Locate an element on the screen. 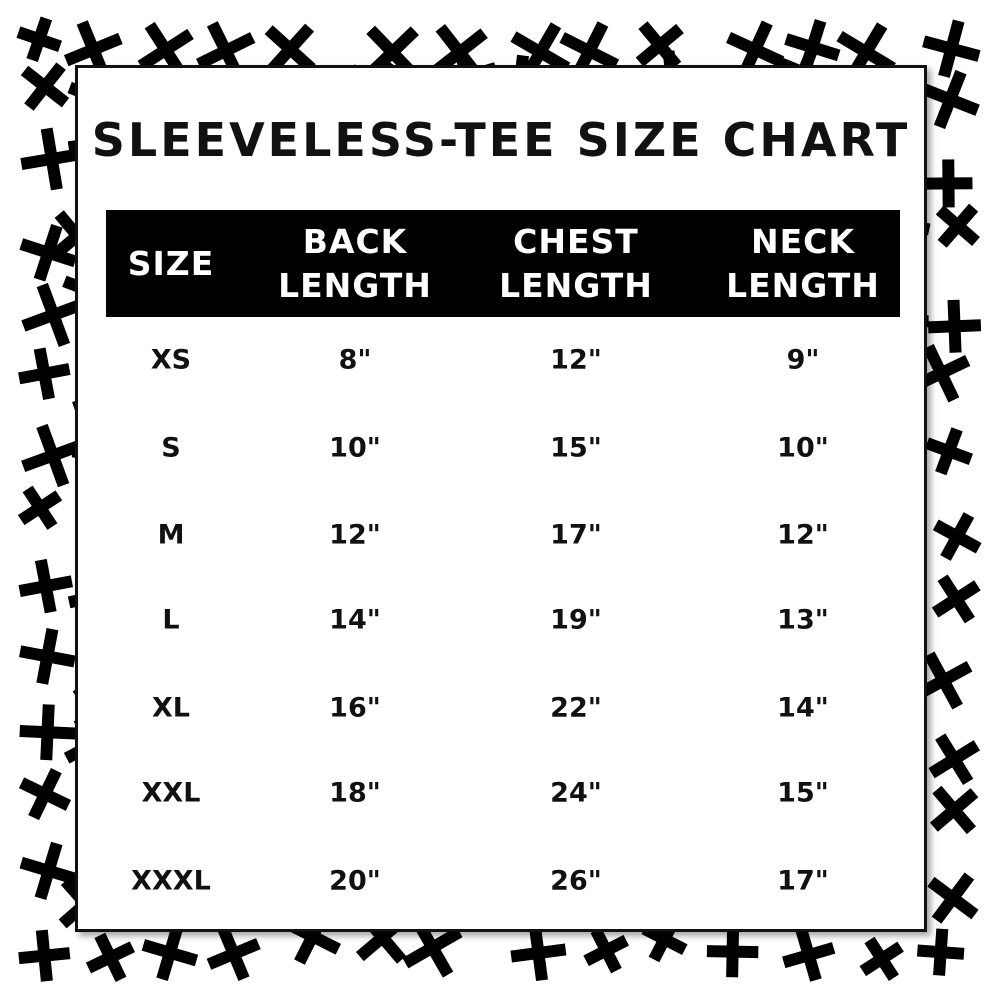  cell-back-length: 20" is located at coordinates (355, 881).